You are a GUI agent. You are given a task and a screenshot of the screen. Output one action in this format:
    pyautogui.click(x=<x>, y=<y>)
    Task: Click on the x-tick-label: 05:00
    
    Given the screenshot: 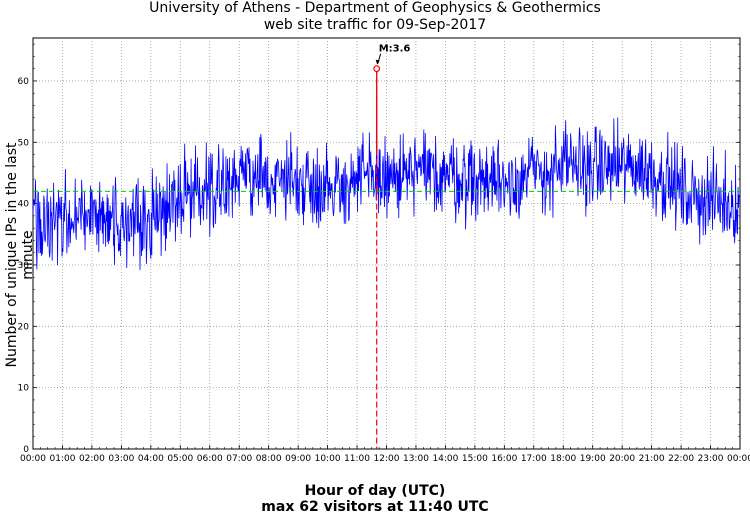 What is the action you would take?
    pyautogui.click(x=180, y=459)
    